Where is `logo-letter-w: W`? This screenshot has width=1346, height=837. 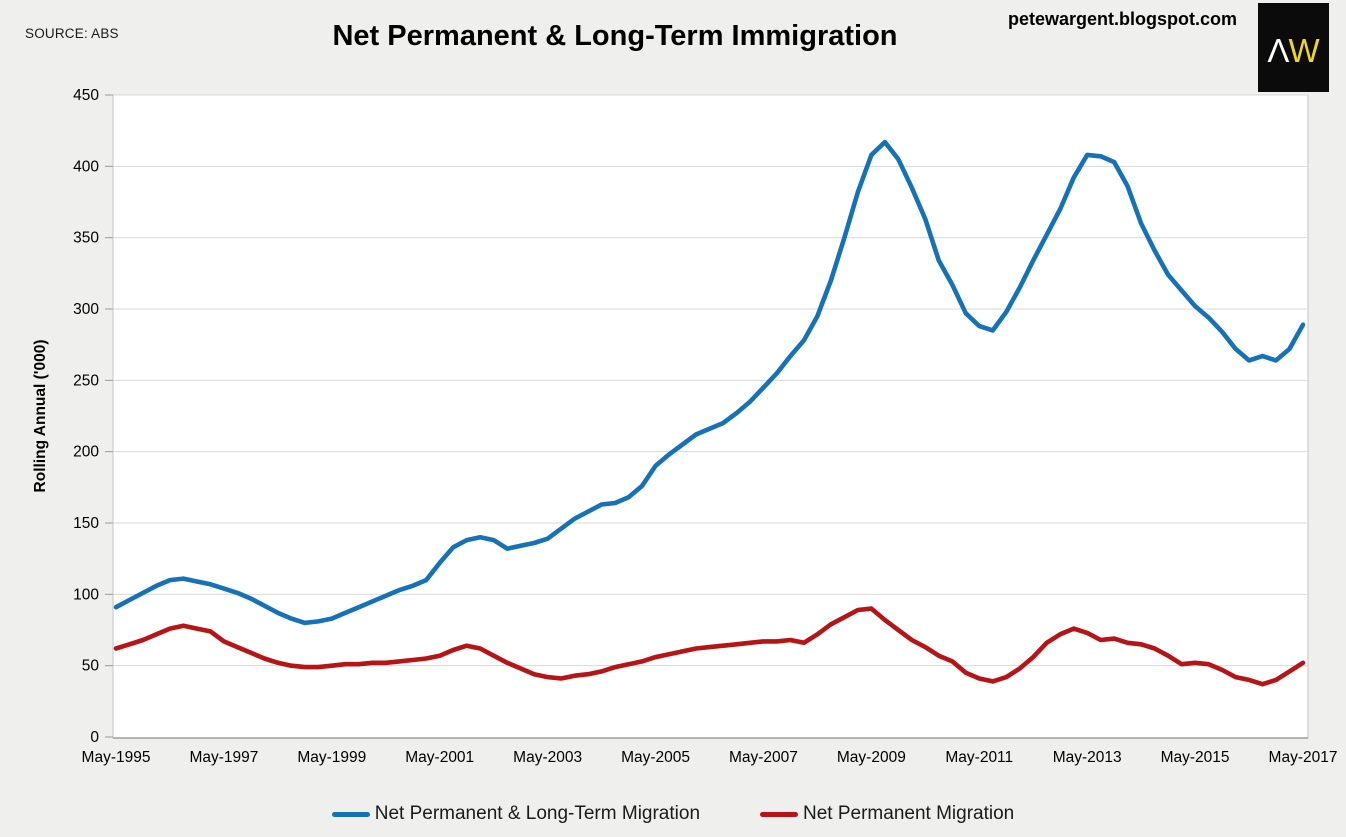
logo-letter-w: W is located at coordinates (1304, 50).